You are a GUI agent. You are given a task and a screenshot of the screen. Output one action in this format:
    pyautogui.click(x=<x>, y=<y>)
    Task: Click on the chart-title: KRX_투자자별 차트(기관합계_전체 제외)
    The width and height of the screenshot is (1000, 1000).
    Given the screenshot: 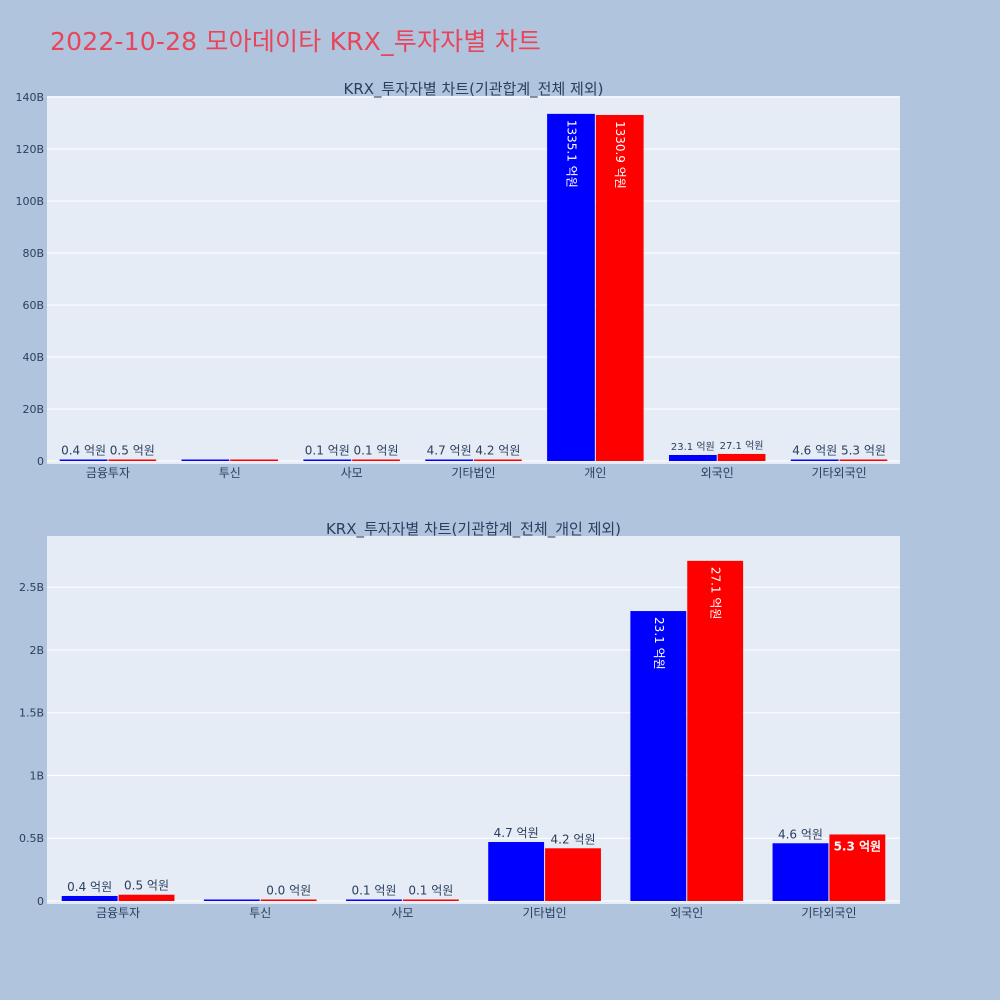 What is the action you would take?
    pyautogui.click(x=474, y=89)
    